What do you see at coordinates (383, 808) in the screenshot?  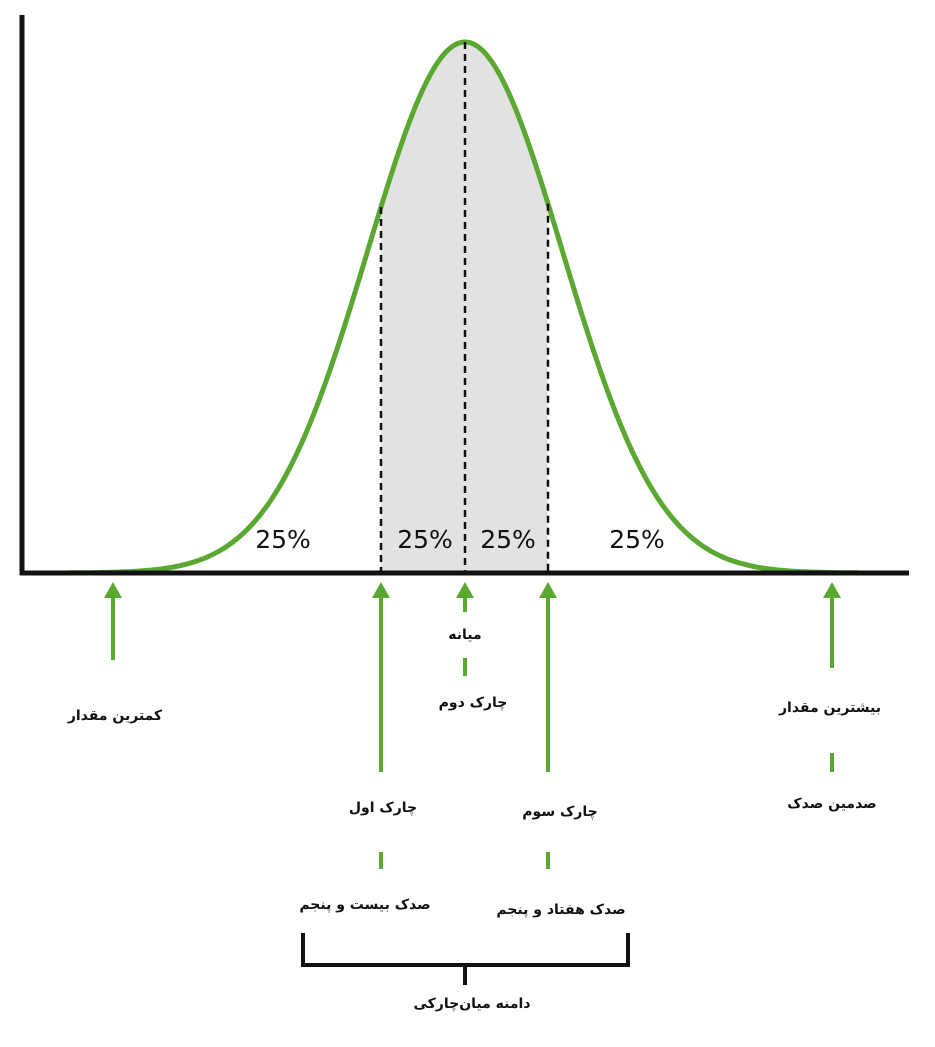 I see `marker-label: چارک اول` at bounding box center [383, 808].